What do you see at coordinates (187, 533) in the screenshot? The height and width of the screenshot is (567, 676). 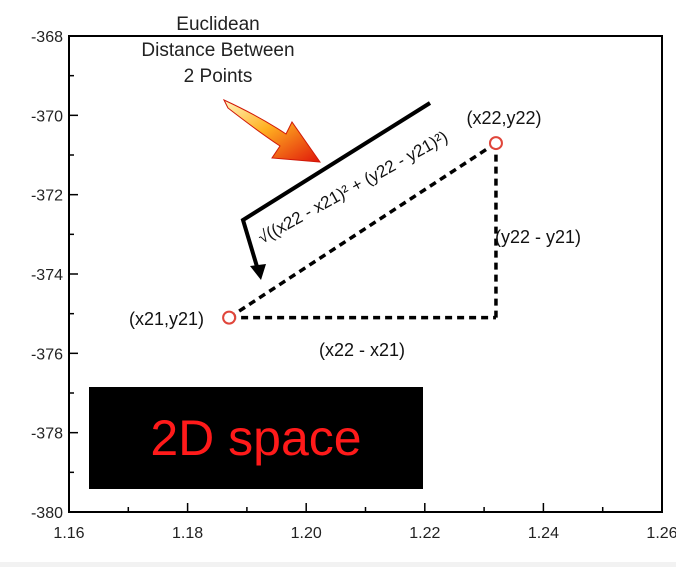 I see `x-tick-label: 1.18` at bounding box center [187, 533].